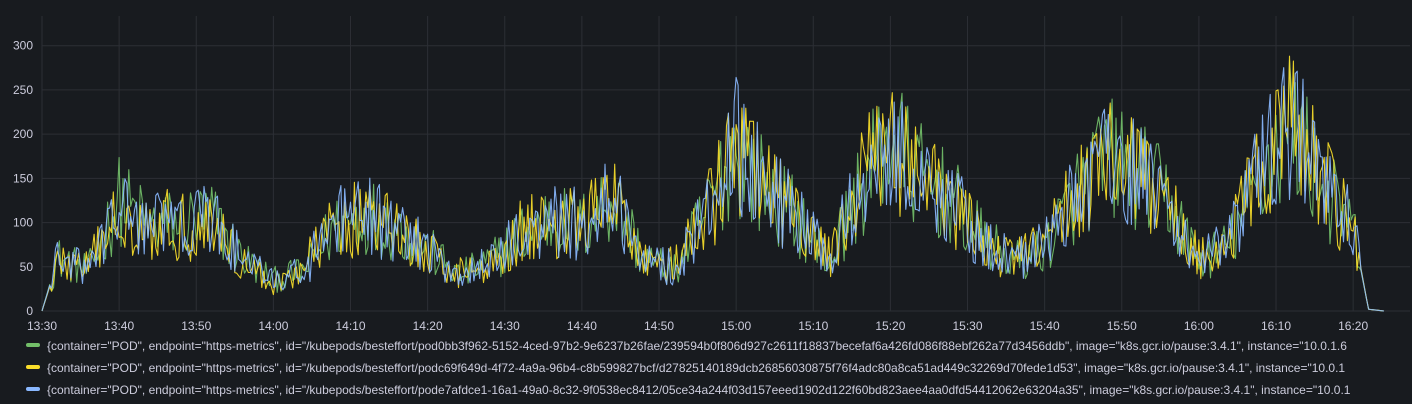 The width and height of the screenshot is (1412, 404). I want to click on x-tick-label: 16:00, so click(1199, 326).